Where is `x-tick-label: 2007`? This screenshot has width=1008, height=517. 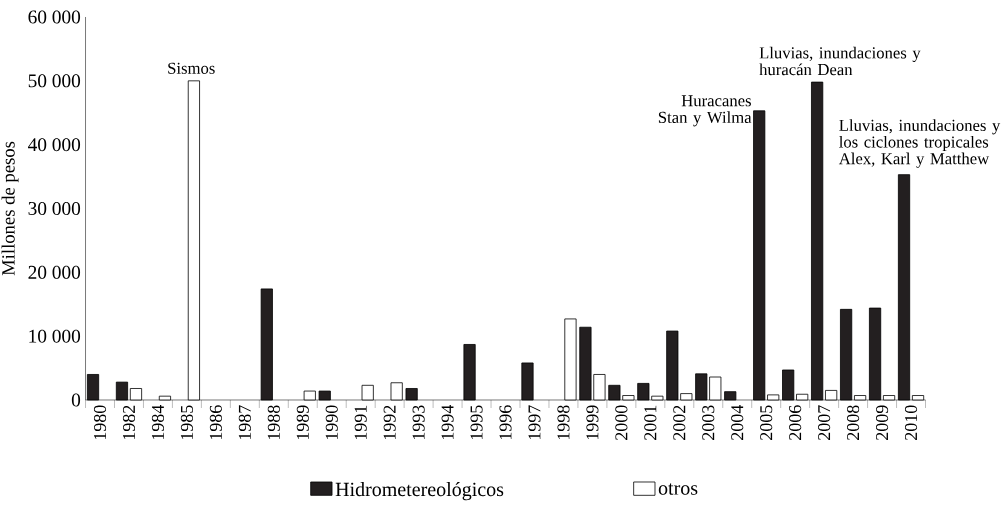 x-tick-label: 2007 is located at coordinates (824, 422).